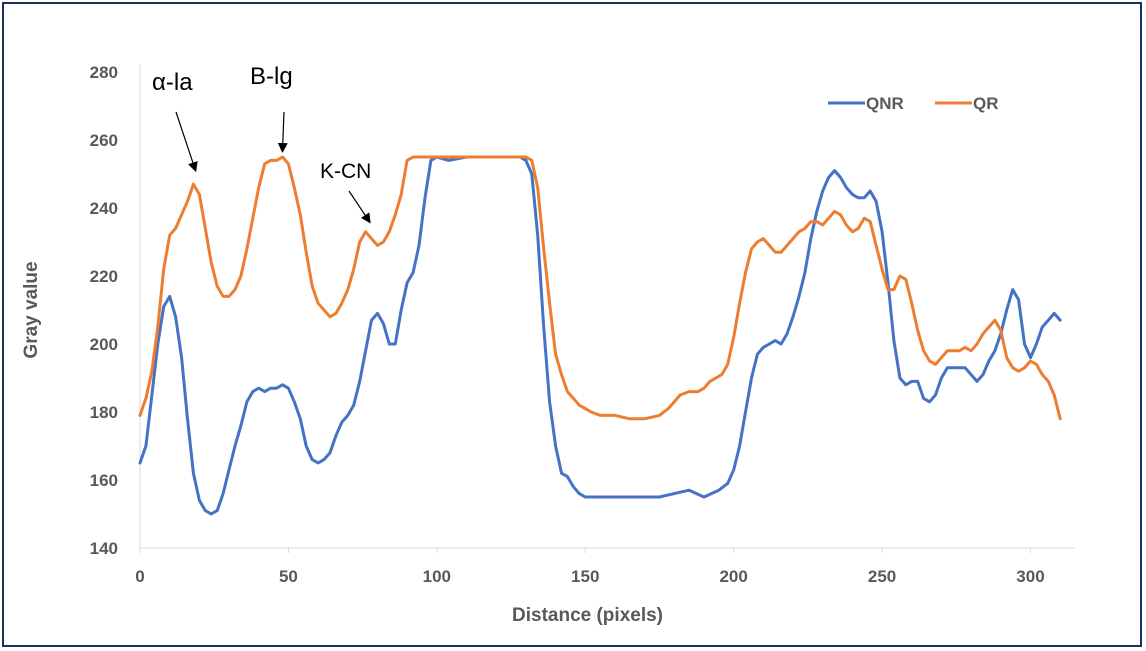 This screenshot has height=651, width=1146. I want to click on x-tick-label: 200, so click(733, 576).